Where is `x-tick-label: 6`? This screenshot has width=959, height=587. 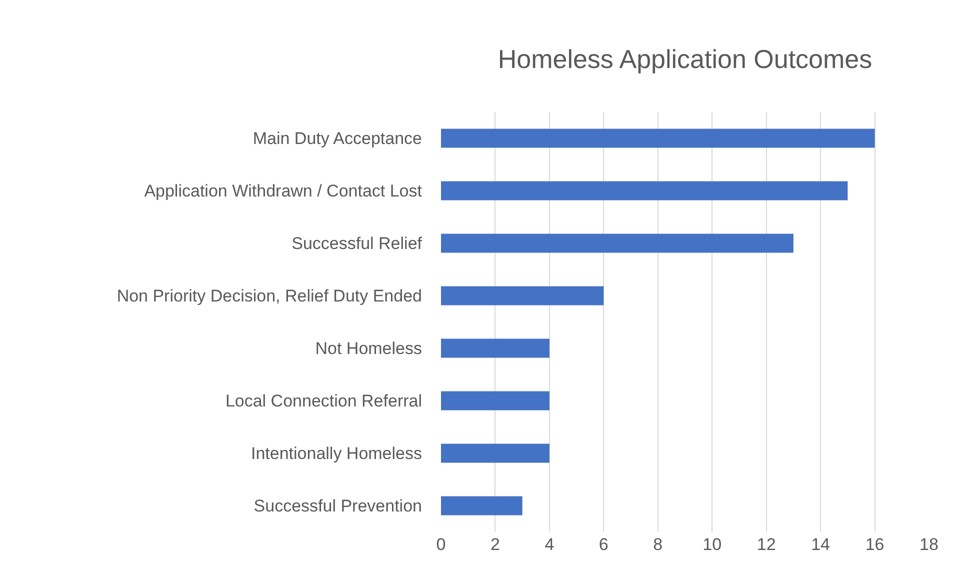
x-tick-label: 6 is located at coordinates (603, 544).